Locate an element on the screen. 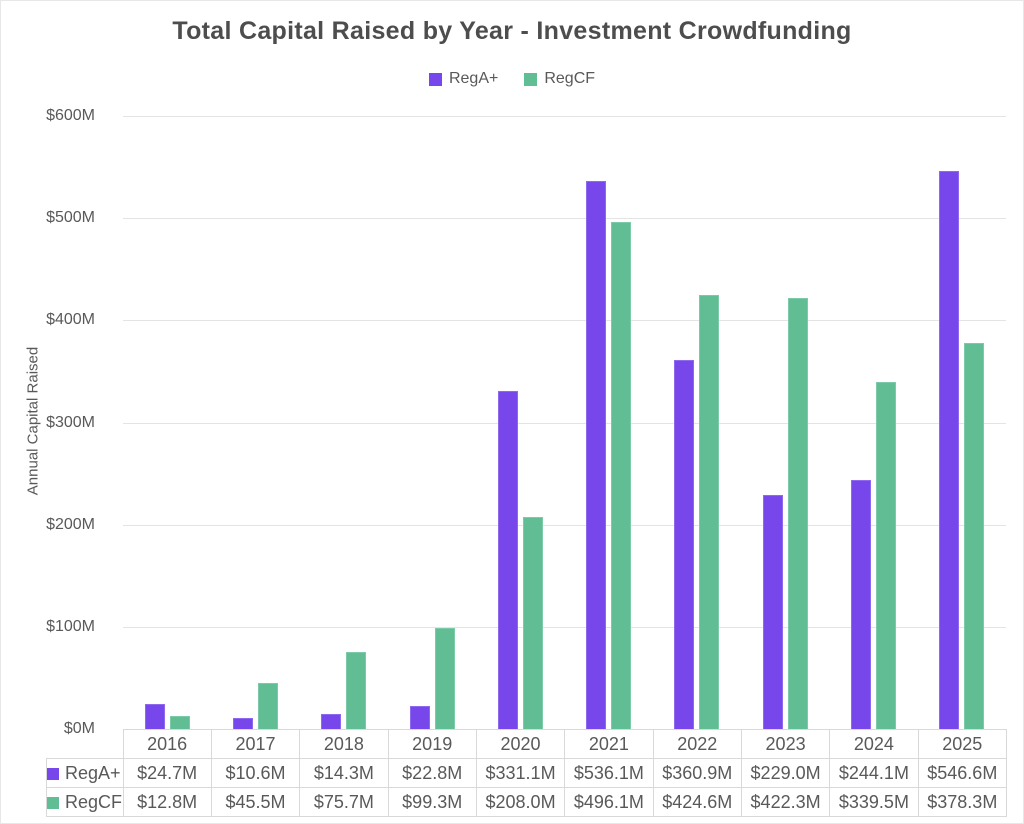 The height and width of the screenshot is (824, 1024). bar-group-2023 is located at coordinates (785, 422).